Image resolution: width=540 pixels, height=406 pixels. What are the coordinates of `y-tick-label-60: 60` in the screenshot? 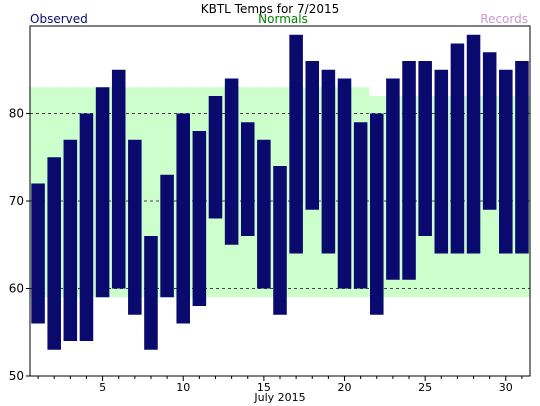 It's located at (16, 289).